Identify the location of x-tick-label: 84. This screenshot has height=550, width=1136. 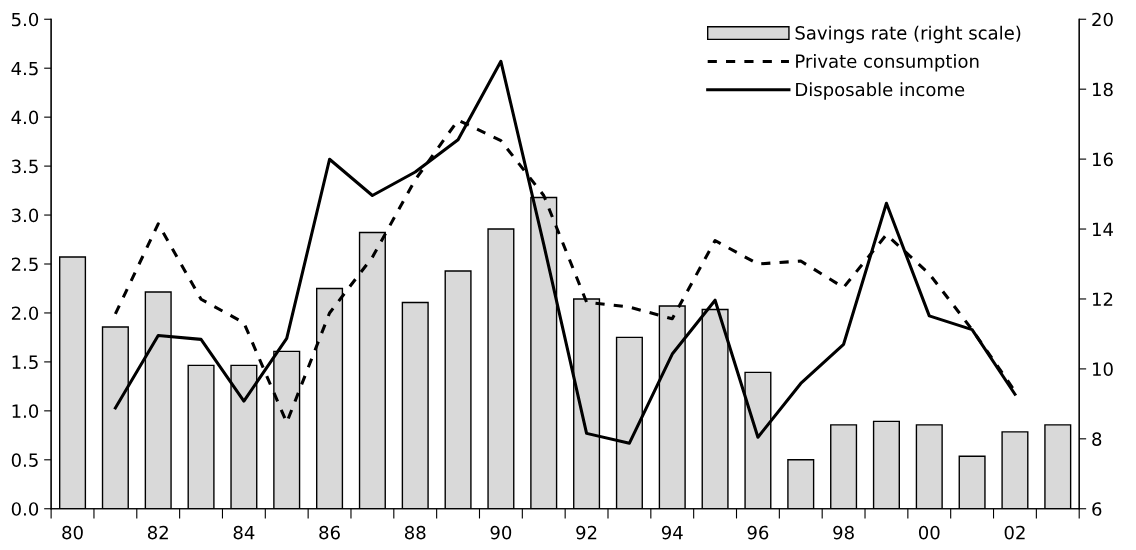
(244, 532).